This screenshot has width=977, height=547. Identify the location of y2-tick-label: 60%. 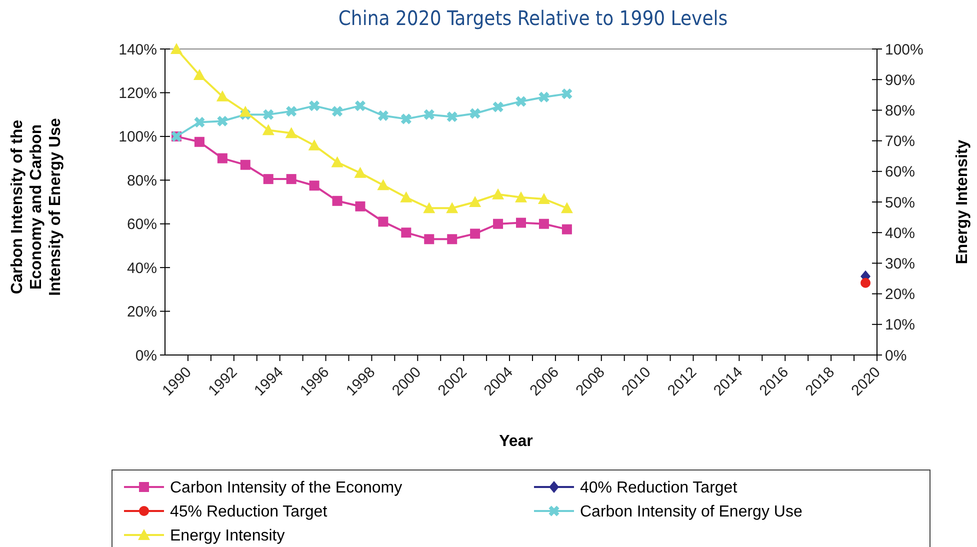
(900, 172).